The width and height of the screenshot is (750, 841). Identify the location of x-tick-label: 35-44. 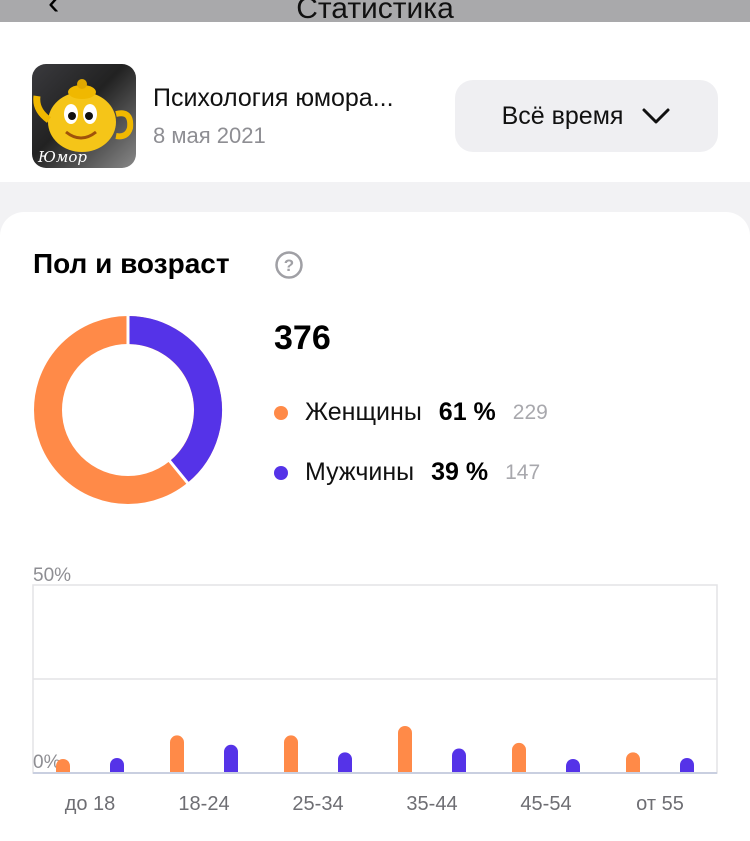
(431, 804).